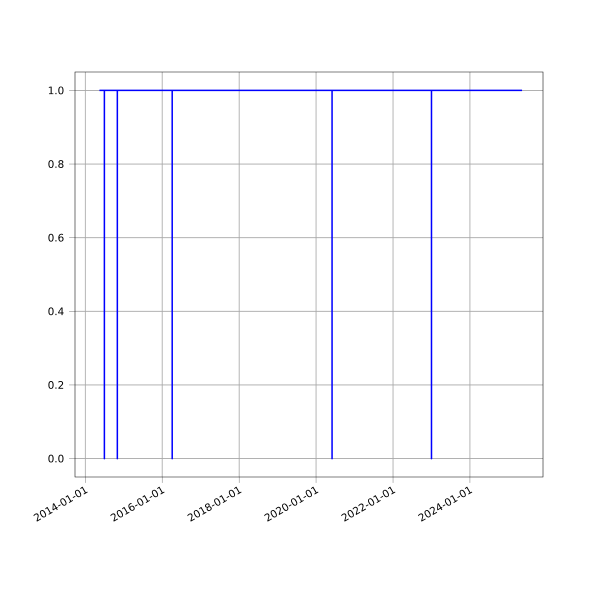 This screenshot has width=600, height=600. Describe the element at coordinates (56, 458) in the screenshot. I see `y-tick-label: 0.0` at that location.